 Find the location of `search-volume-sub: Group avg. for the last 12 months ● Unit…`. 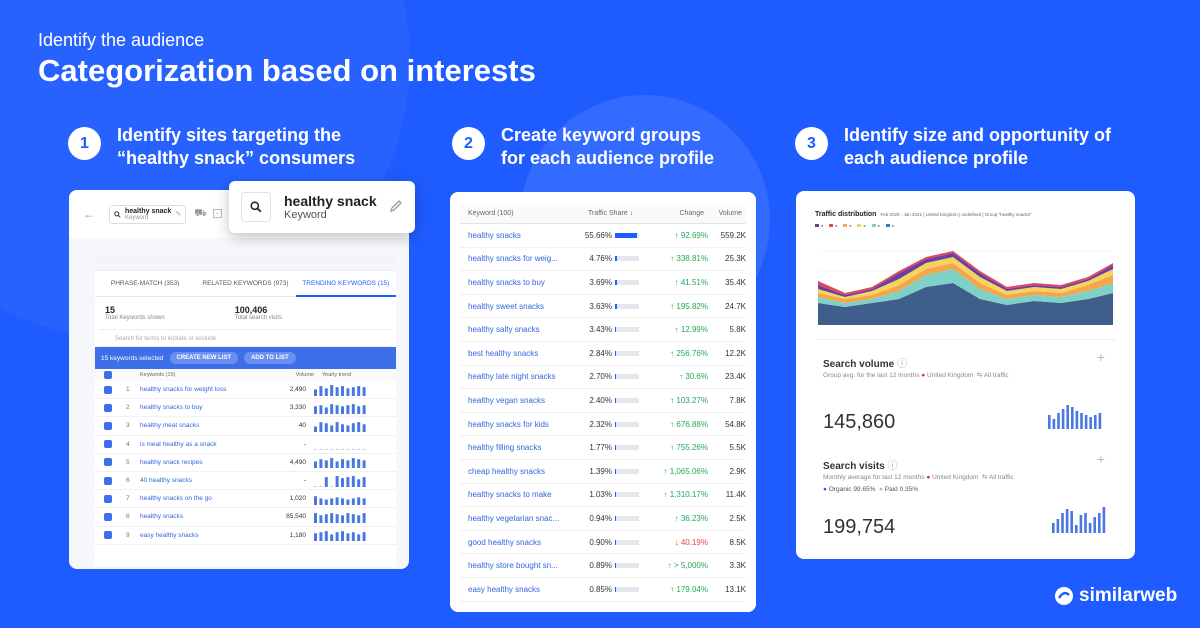

search-volume-sub: Group avg. for the last 12 months ● Unit… is located at coordinates (916, 375).